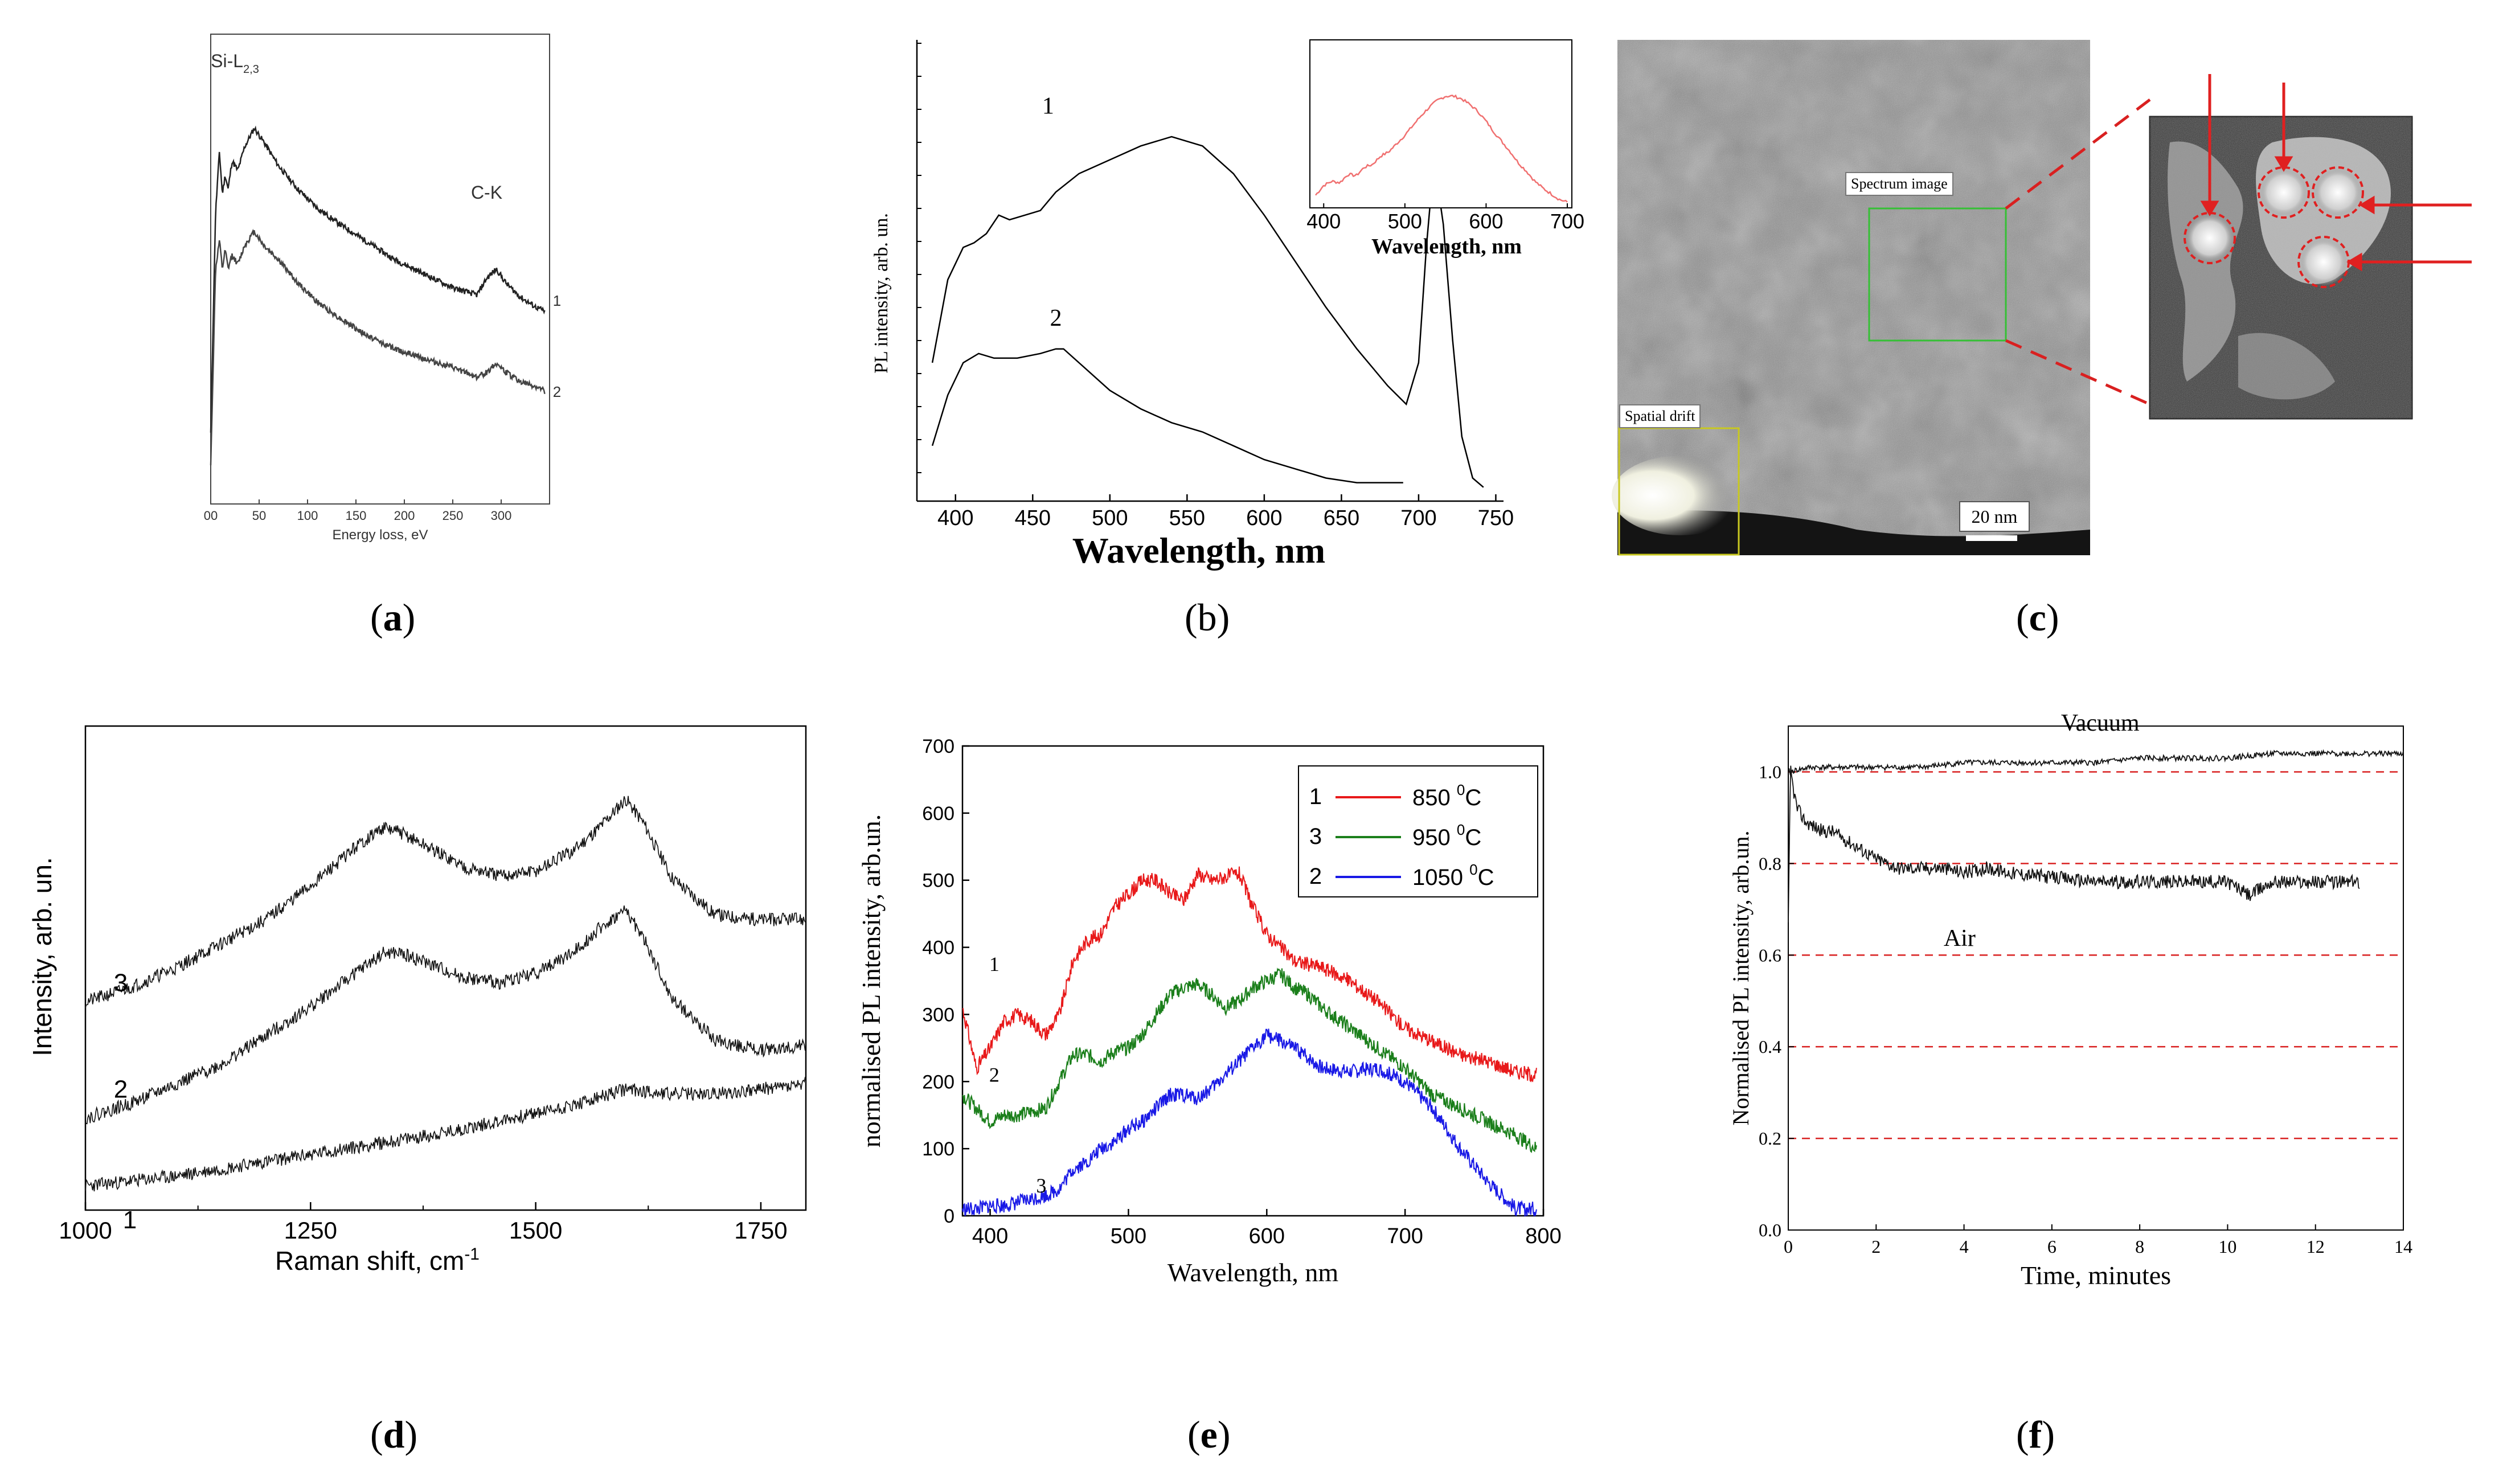  Describe the element at coordinates (2100, 723) in the screenshot. I see `annotation-vacuum: Vacuum` at that location.